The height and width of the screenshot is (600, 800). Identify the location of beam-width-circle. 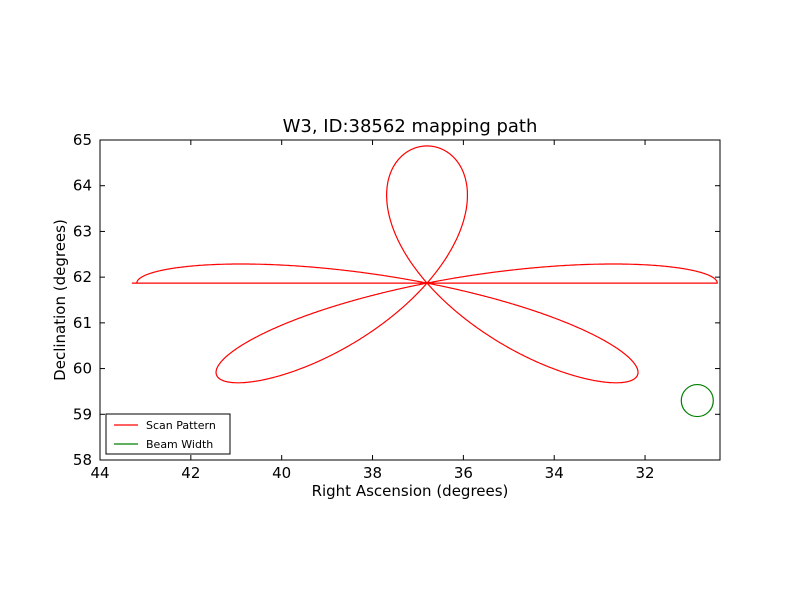
(697, 400).